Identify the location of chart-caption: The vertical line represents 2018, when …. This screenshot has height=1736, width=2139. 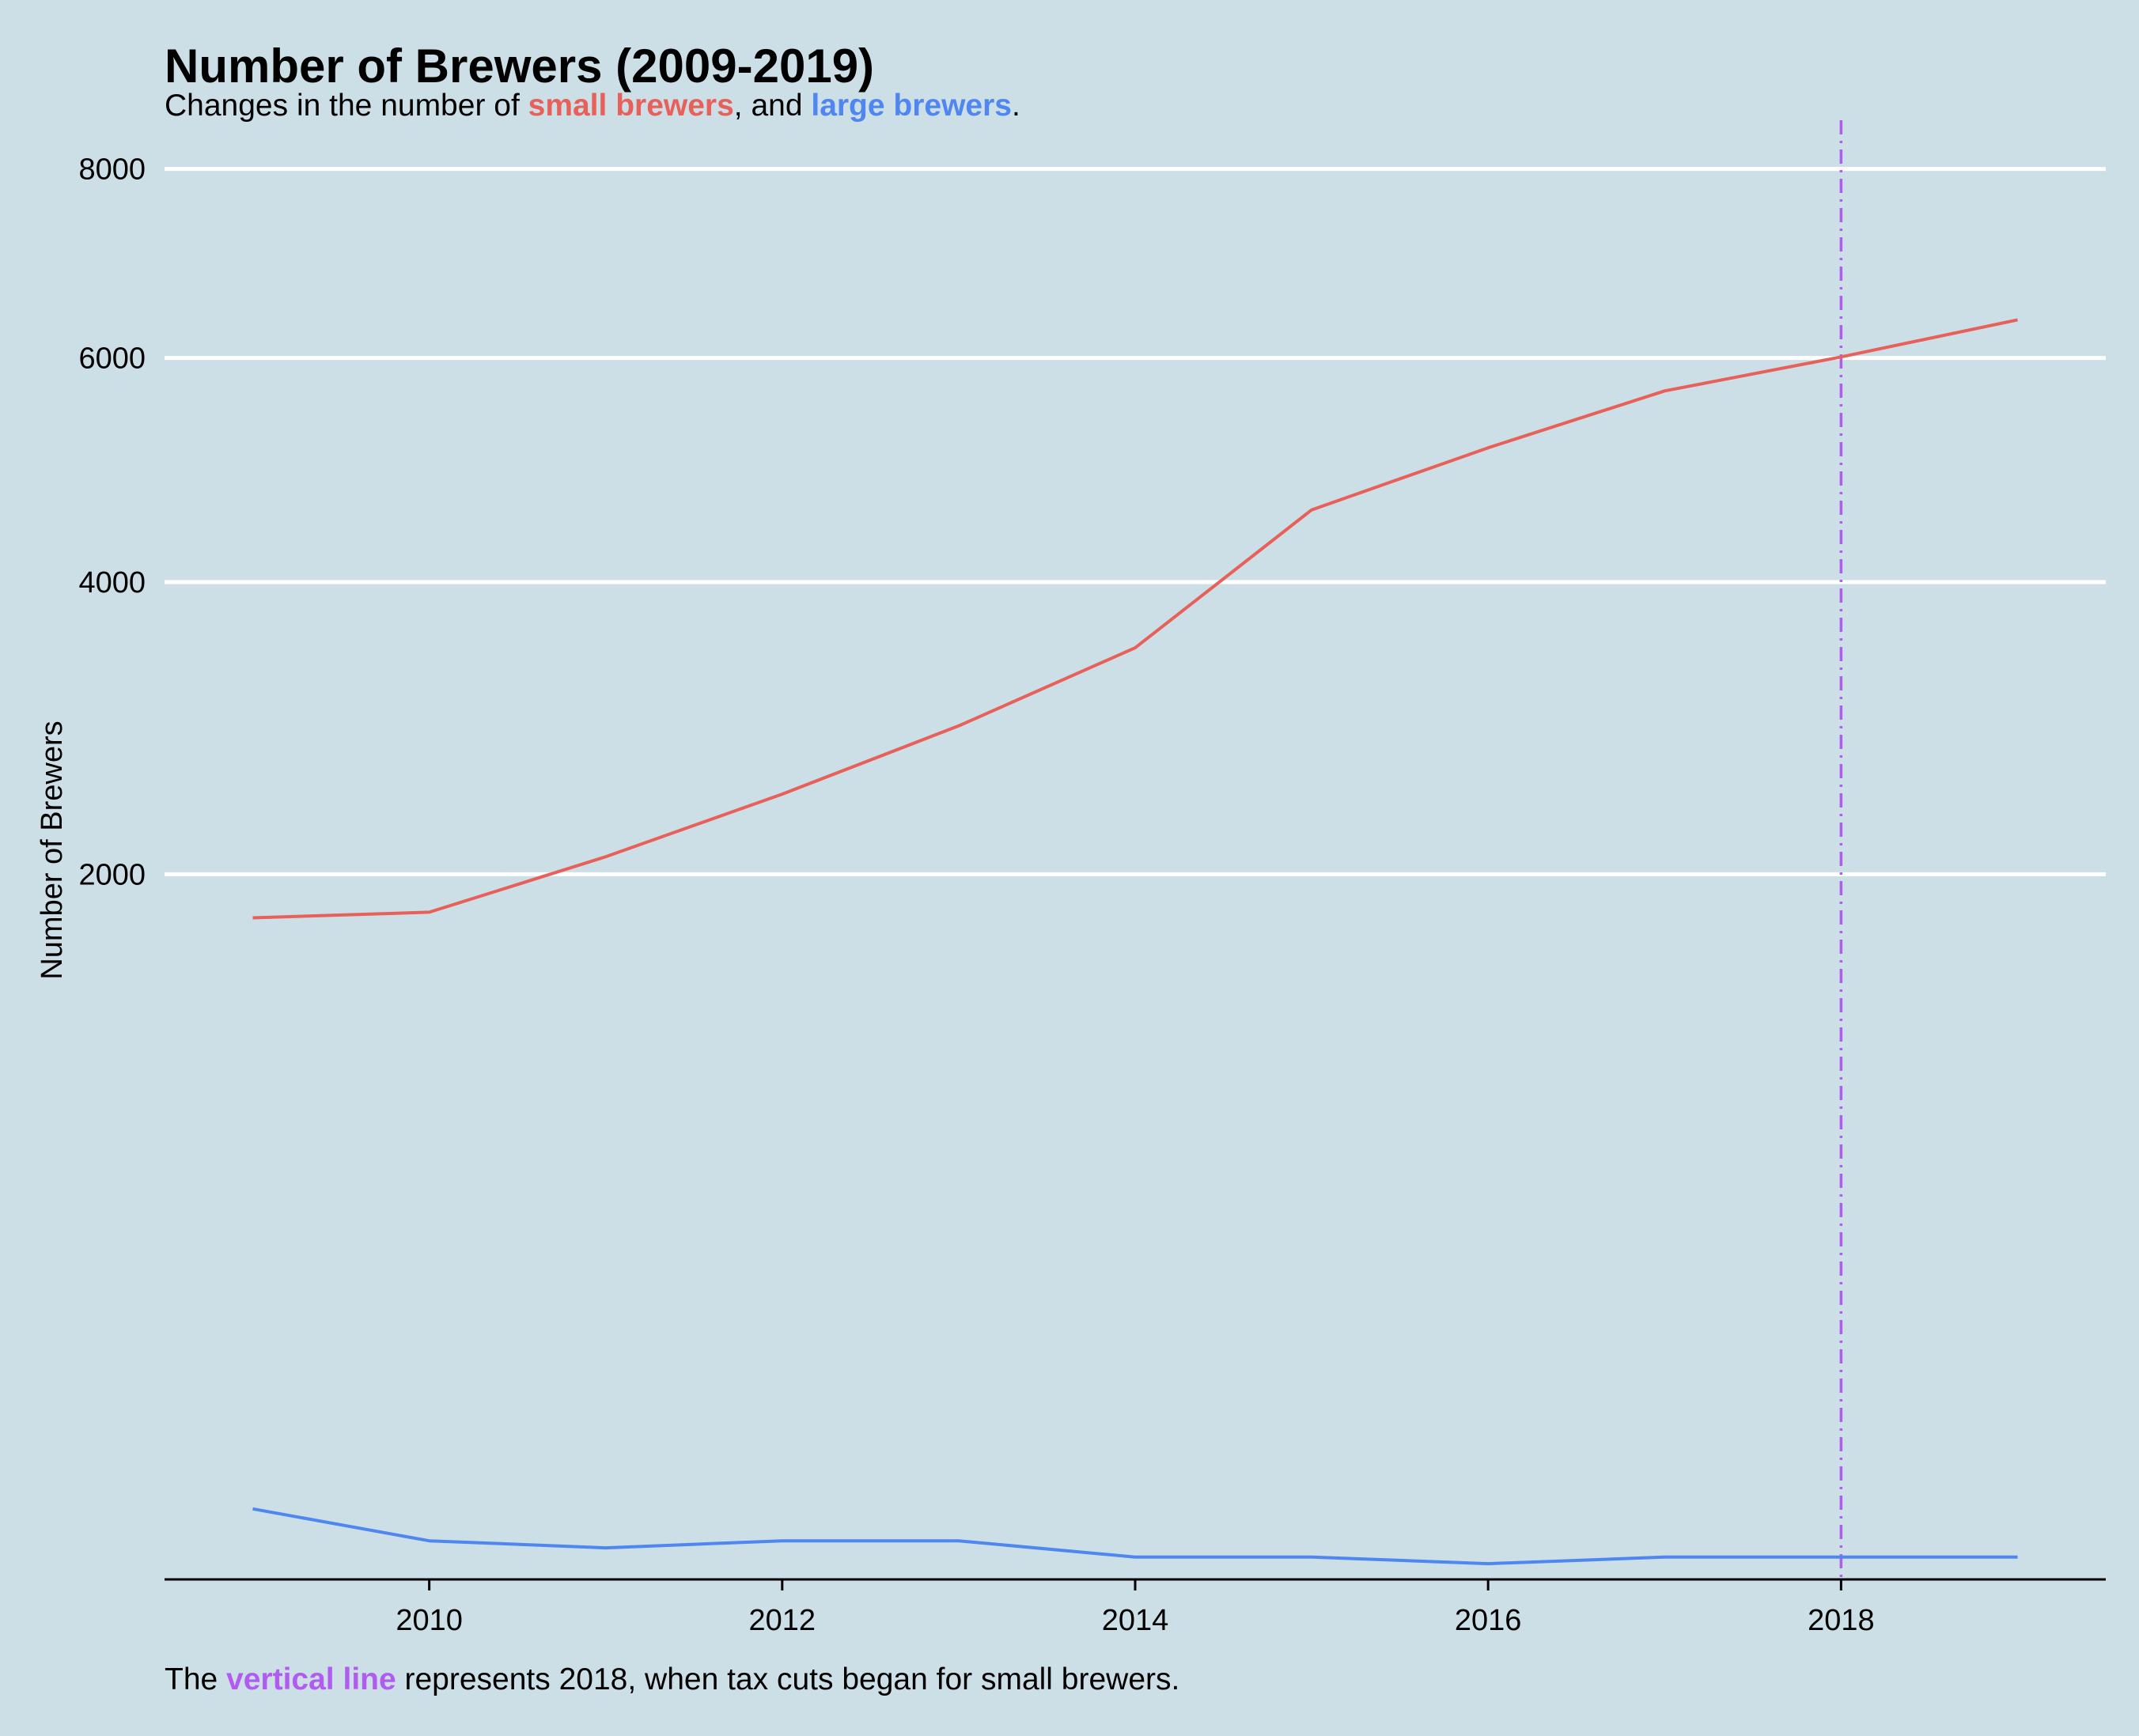
(672, 1679).